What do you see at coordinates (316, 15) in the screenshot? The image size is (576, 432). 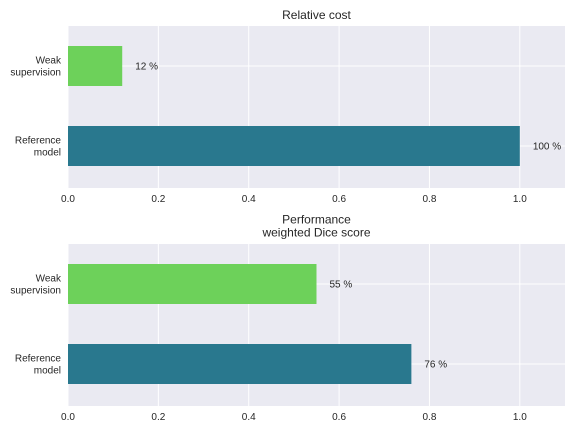 I see `chart-title: Relative cost` at bounding box center [316, 15].